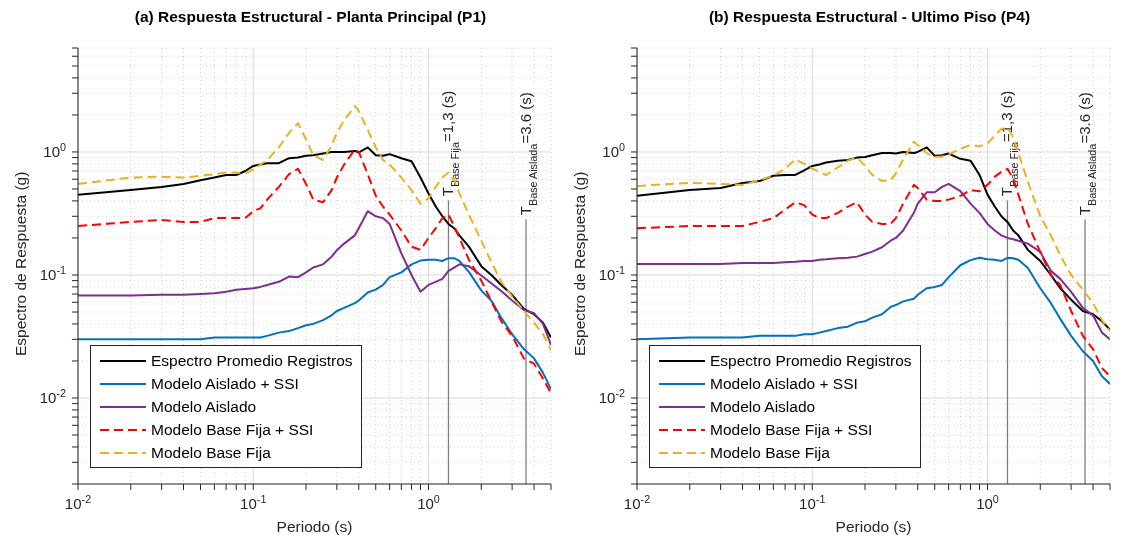 This screenshot has width=1127, height=546. Describe the element at coordinates (310, 17) in the screenshot. I see `chart-title: (a) Respuesta Estructural - Planta Principal (P1)` at that location.